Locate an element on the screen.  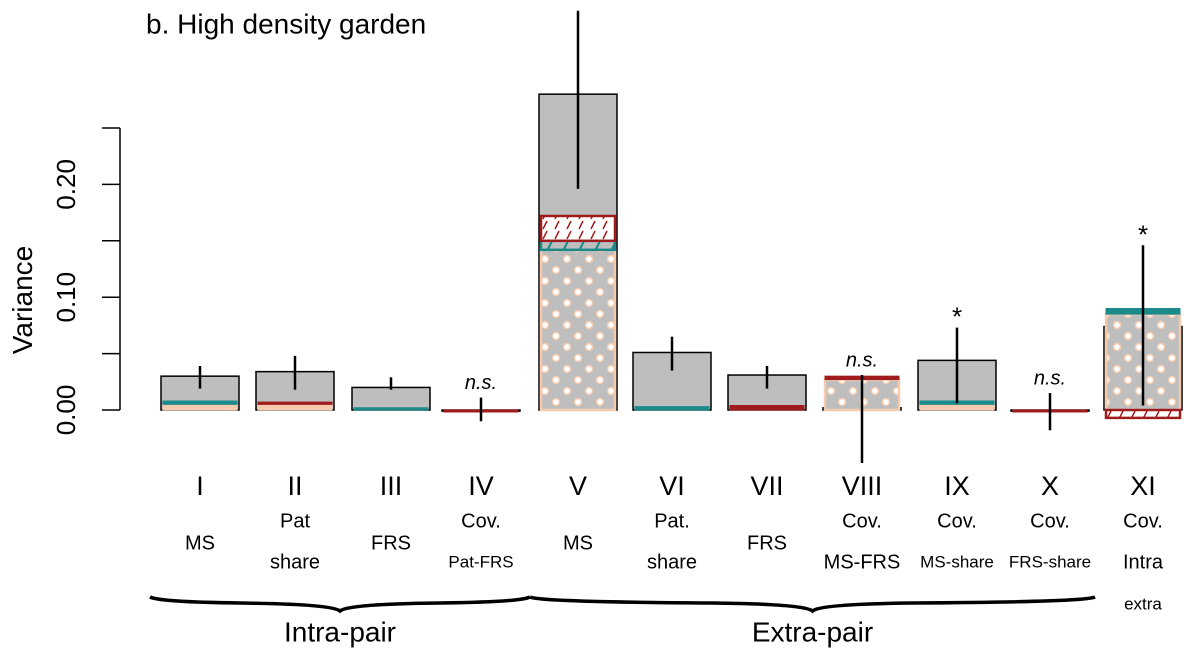
bar is located at coordinates (391, 398).